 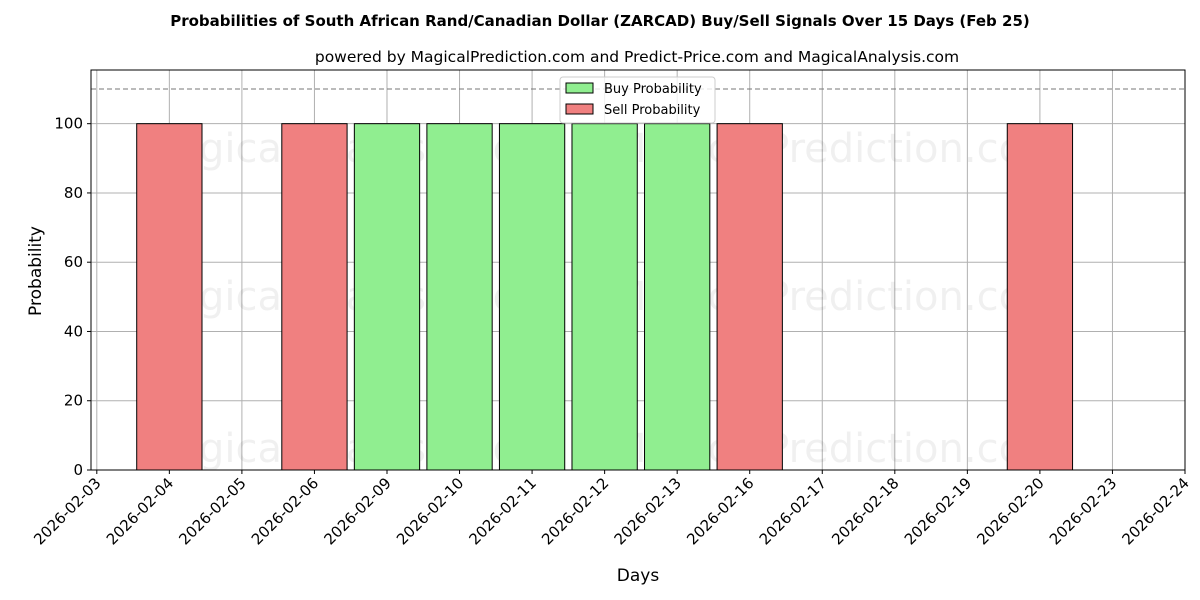 What do you see at coordinates (73, 401) in the screenshot?
I see `y-tick-label: 20` at bounding box center [73, 401].